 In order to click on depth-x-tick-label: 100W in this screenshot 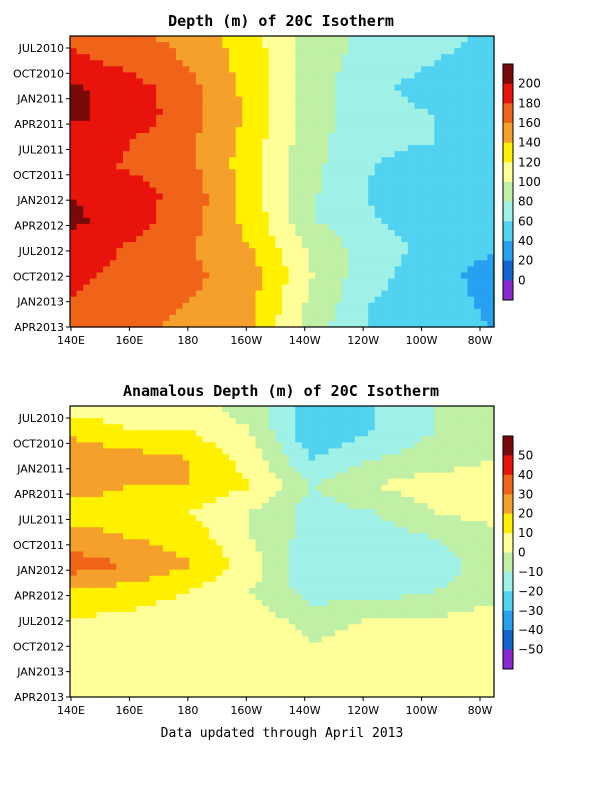, I will do `click(422, 340)`.